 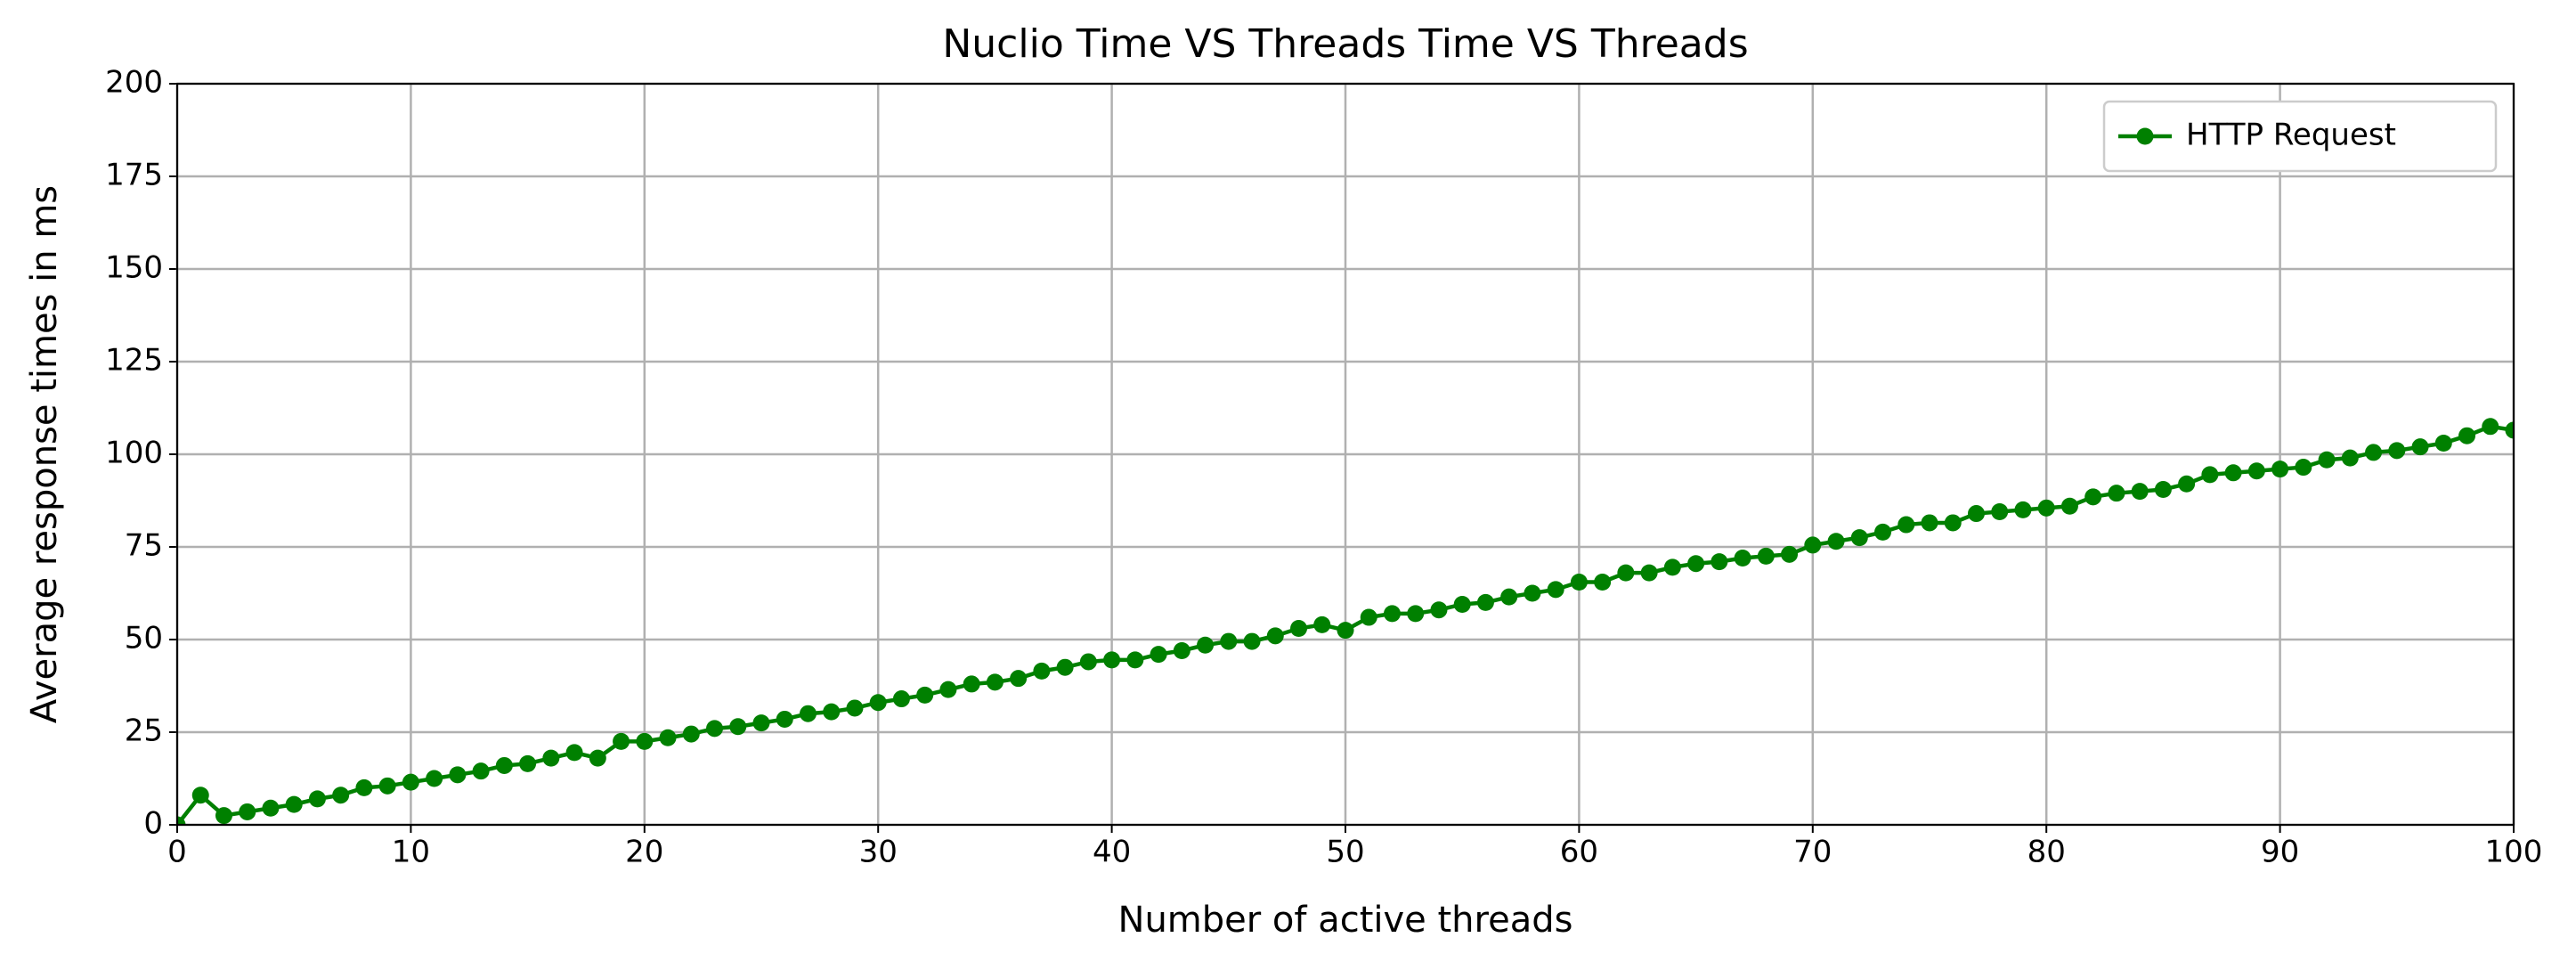 I want to click on x-tick-label: 10, so click(x=411, y=853).